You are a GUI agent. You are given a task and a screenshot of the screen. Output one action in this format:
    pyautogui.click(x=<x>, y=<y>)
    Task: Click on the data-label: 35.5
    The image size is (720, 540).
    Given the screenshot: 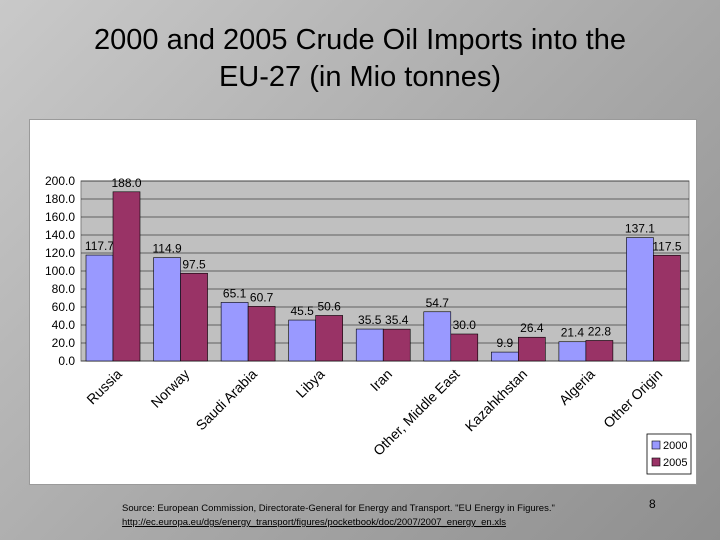 What is the action you would take?
    pyautogui.click(x=370, y=320)
    